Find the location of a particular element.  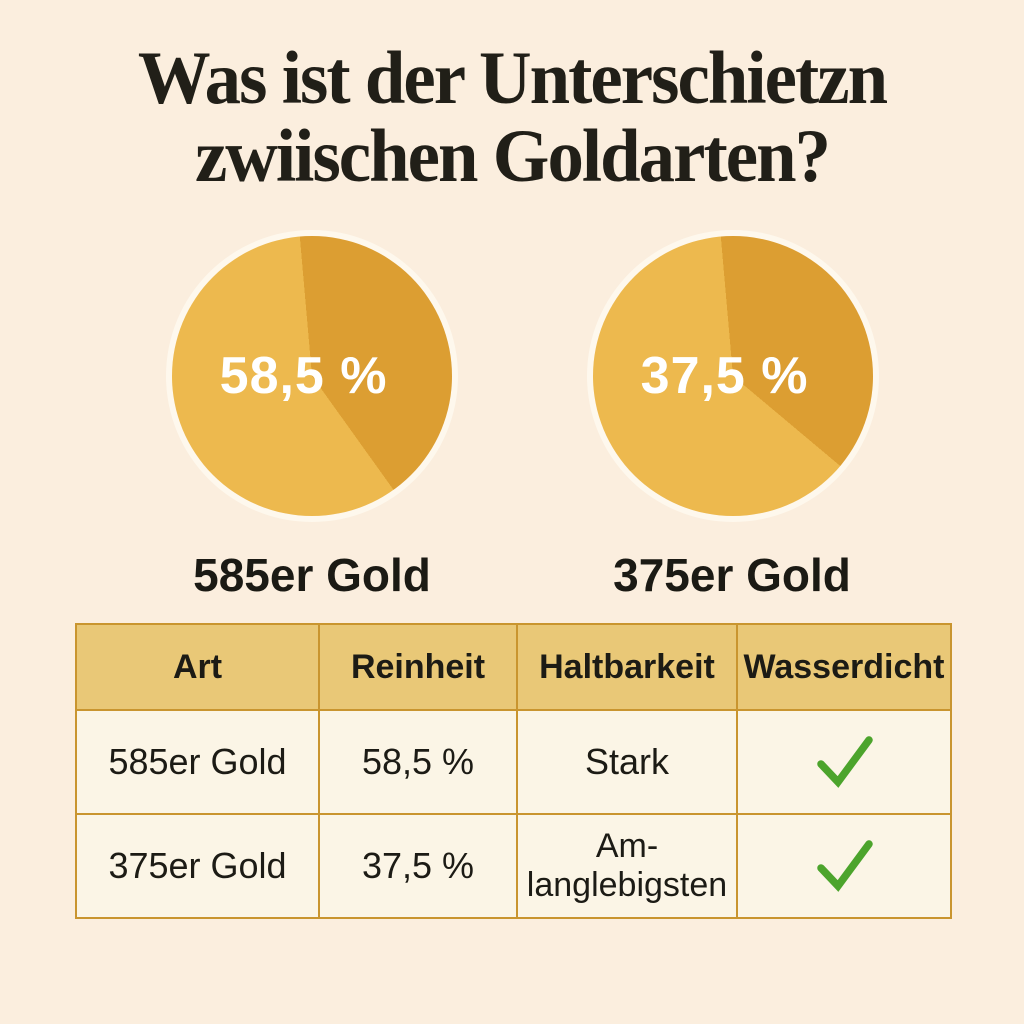

table-row-585er-gold: 585er Gold 58,5 % Stark is located at coordinates (513, 762).